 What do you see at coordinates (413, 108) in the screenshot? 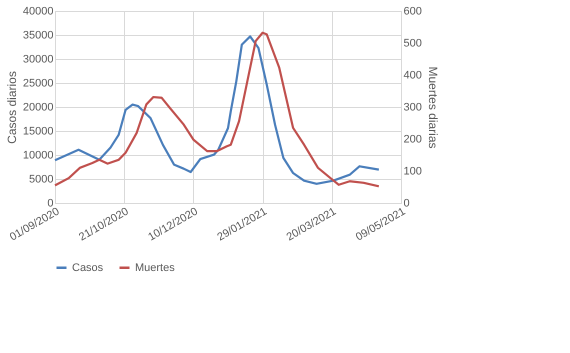
I see `y2-tick-label: 300` at bounding box center [413, 108].